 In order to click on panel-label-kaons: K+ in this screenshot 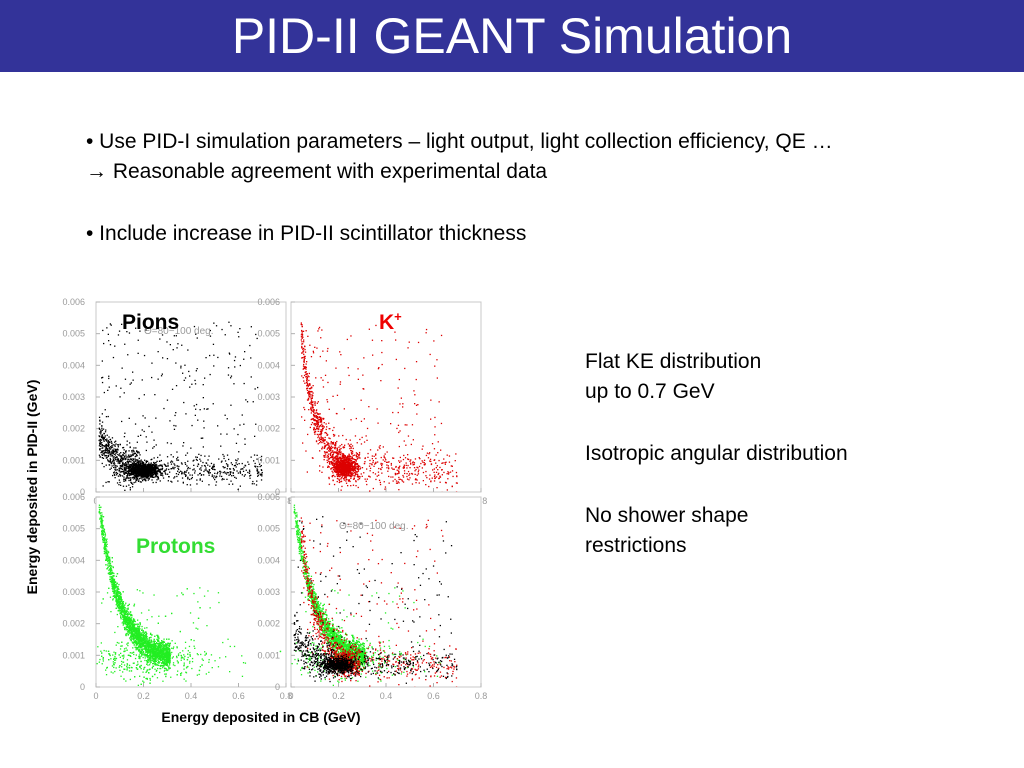, I will do `click(390, 321)`.